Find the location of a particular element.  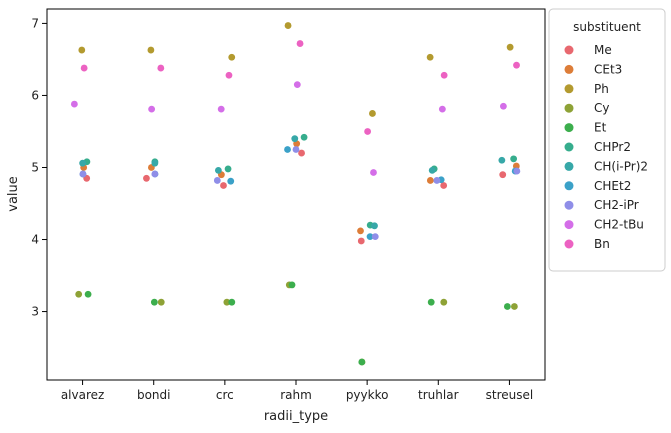

legend-label: CHEt2 is located at coordinates (612, 186).